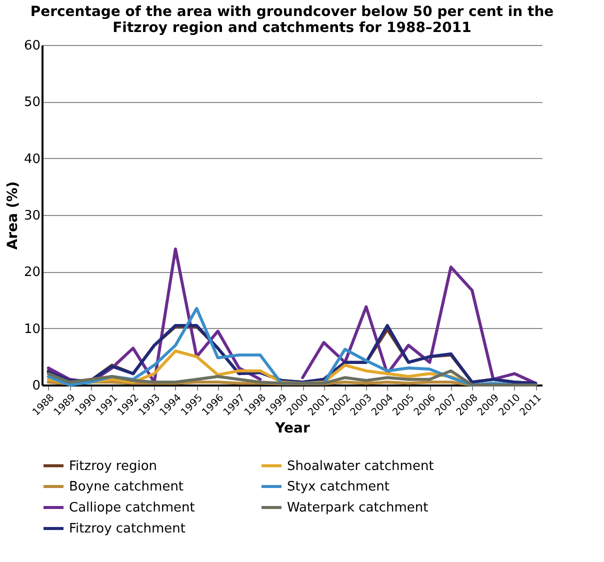 This screenshot has height=562, width=604. Describe the element at coordinates (32, 216) in the screenshot. I see `y-tick-label: 30` at that location.